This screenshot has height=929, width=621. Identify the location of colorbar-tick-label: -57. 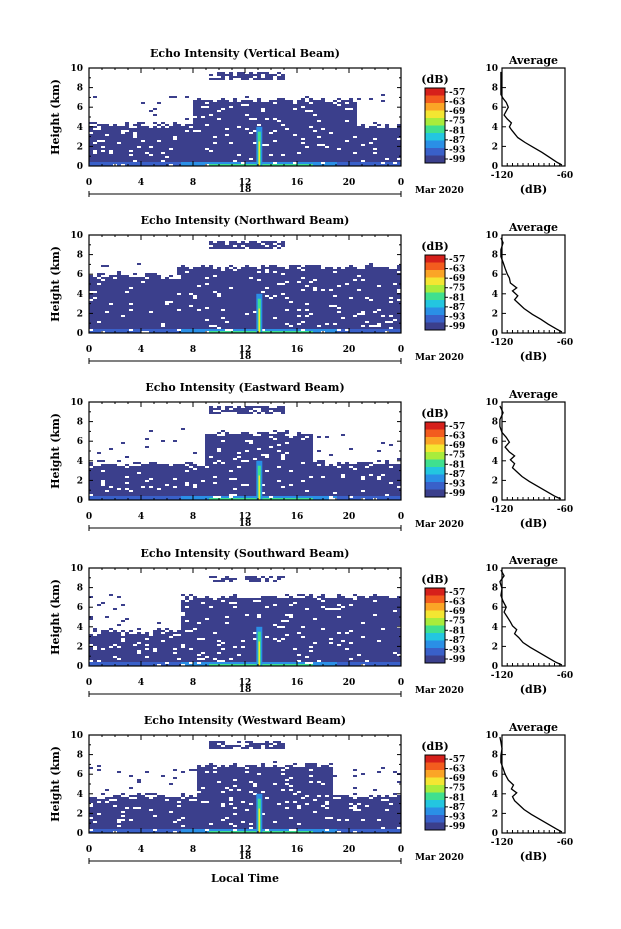
(457, 260).